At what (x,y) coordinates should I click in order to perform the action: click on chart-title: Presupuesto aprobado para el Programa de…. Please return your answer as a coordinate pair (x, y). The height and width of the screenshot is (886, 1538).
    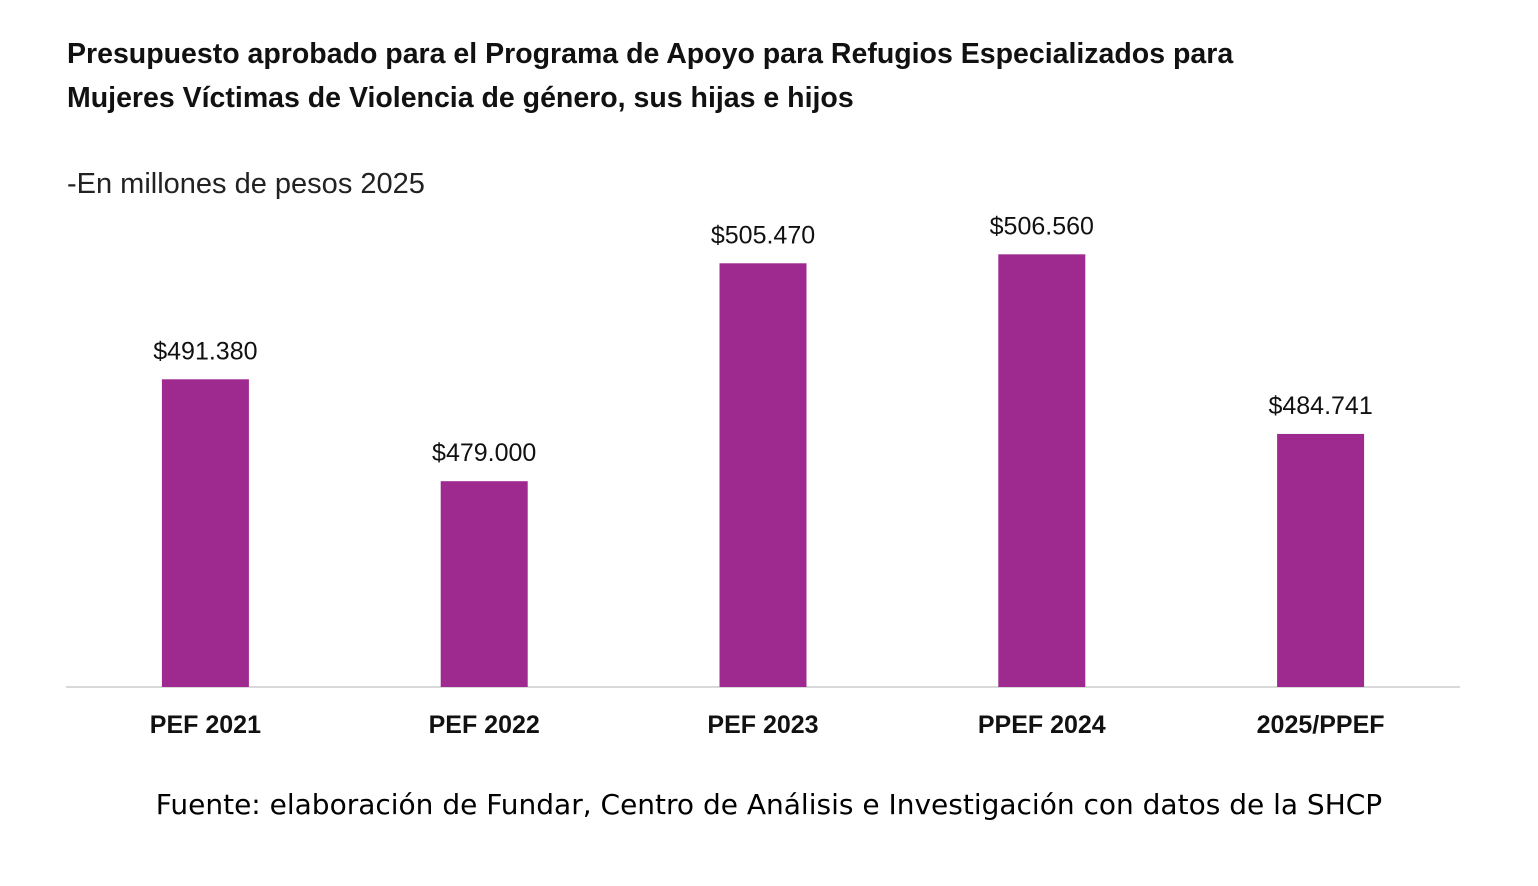
    Looking at the image, I should click on (650, 76).